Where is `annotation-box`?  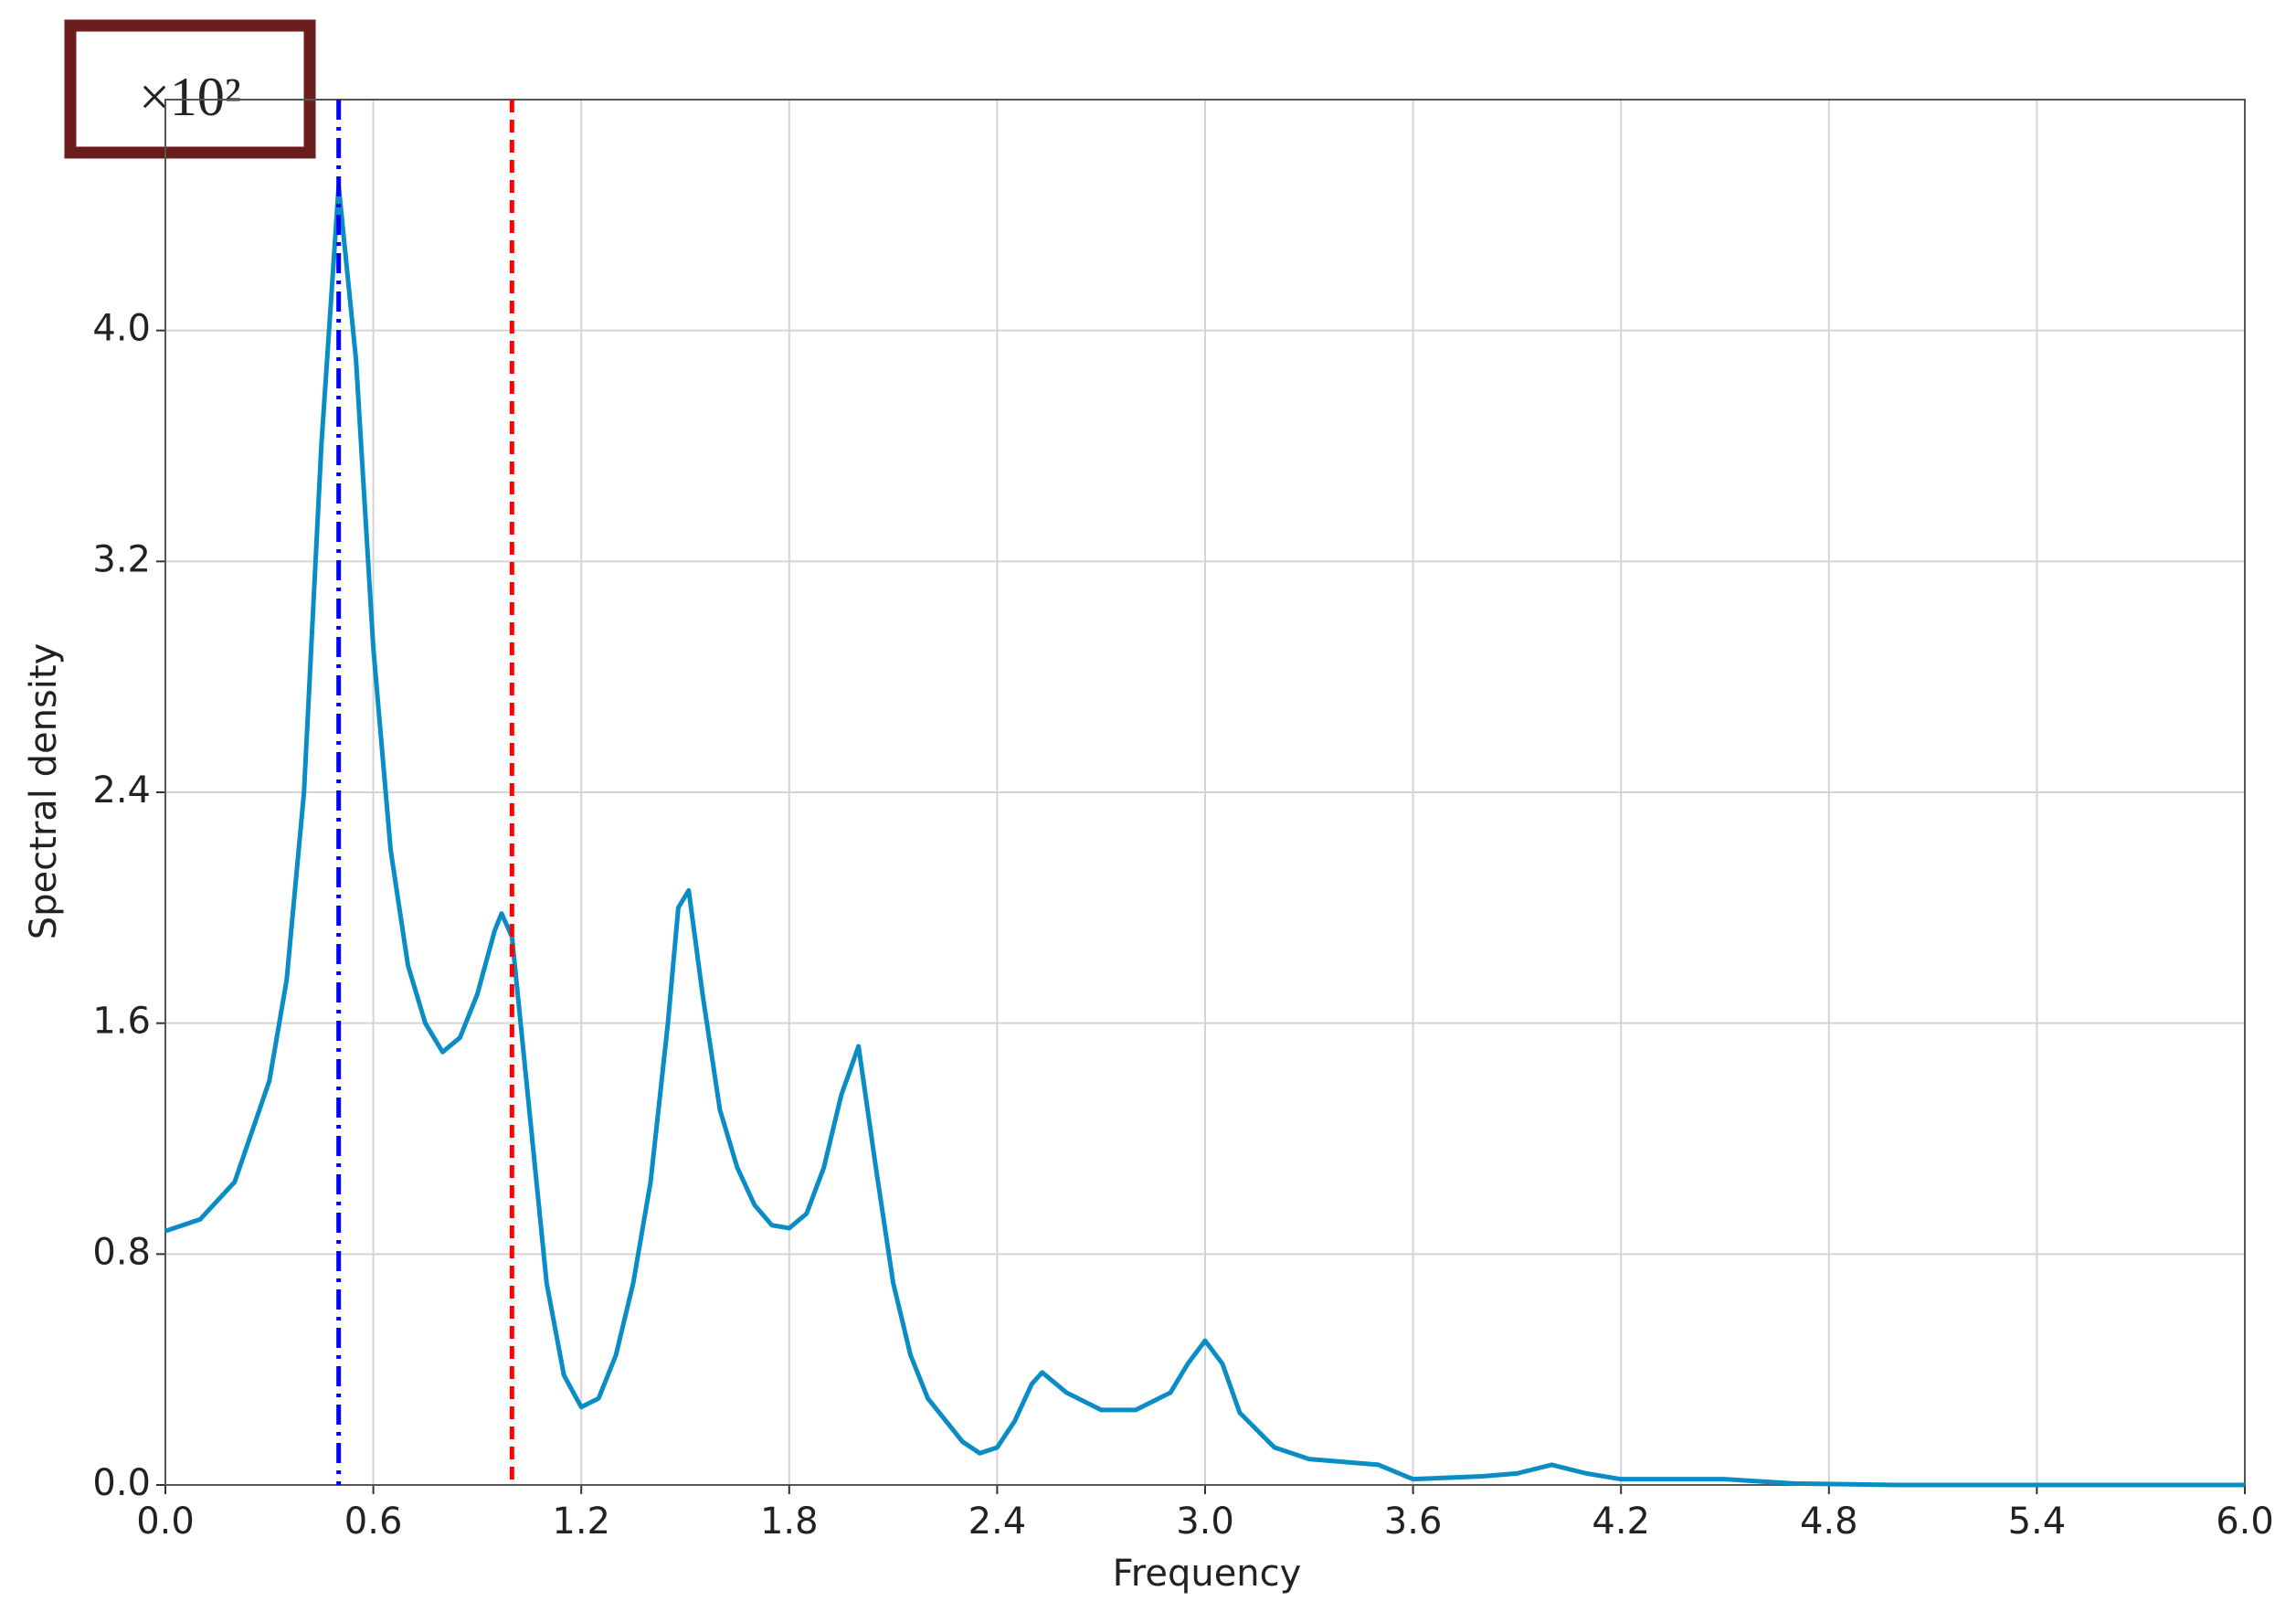
annotation-box is located at coordinates (190, 89).